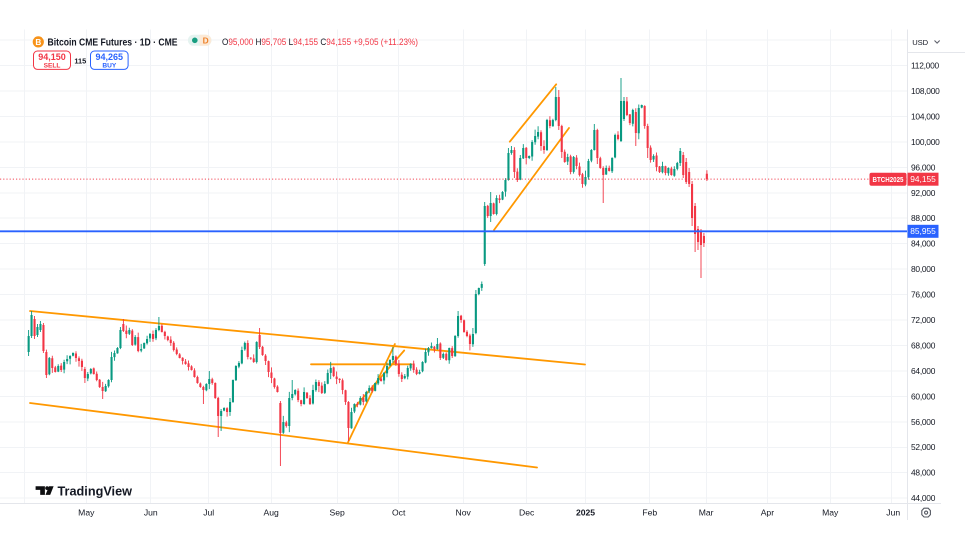 The image size is (965, 548). Describe the element at coordinates (925, 66) in the screenshot. I see `svg-text: 112,000` at that location.